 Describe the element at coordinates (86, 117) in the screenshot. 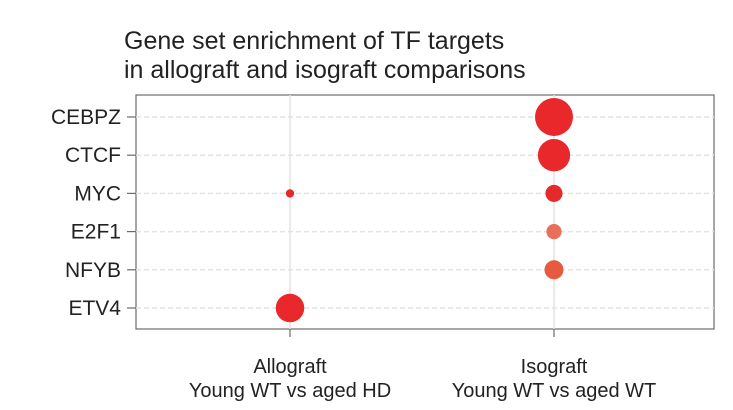

I see `y-tick-label-cebpz: CEBPZ` at that location.